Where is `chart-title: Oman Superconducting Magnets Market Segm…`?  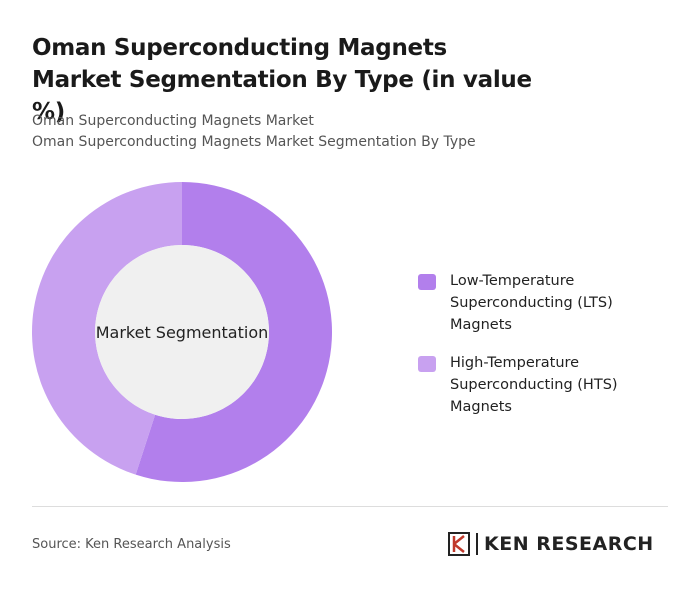 chart-title: Oman Superconducting Magnets Market Segm… is located at coordinates (282, 80).